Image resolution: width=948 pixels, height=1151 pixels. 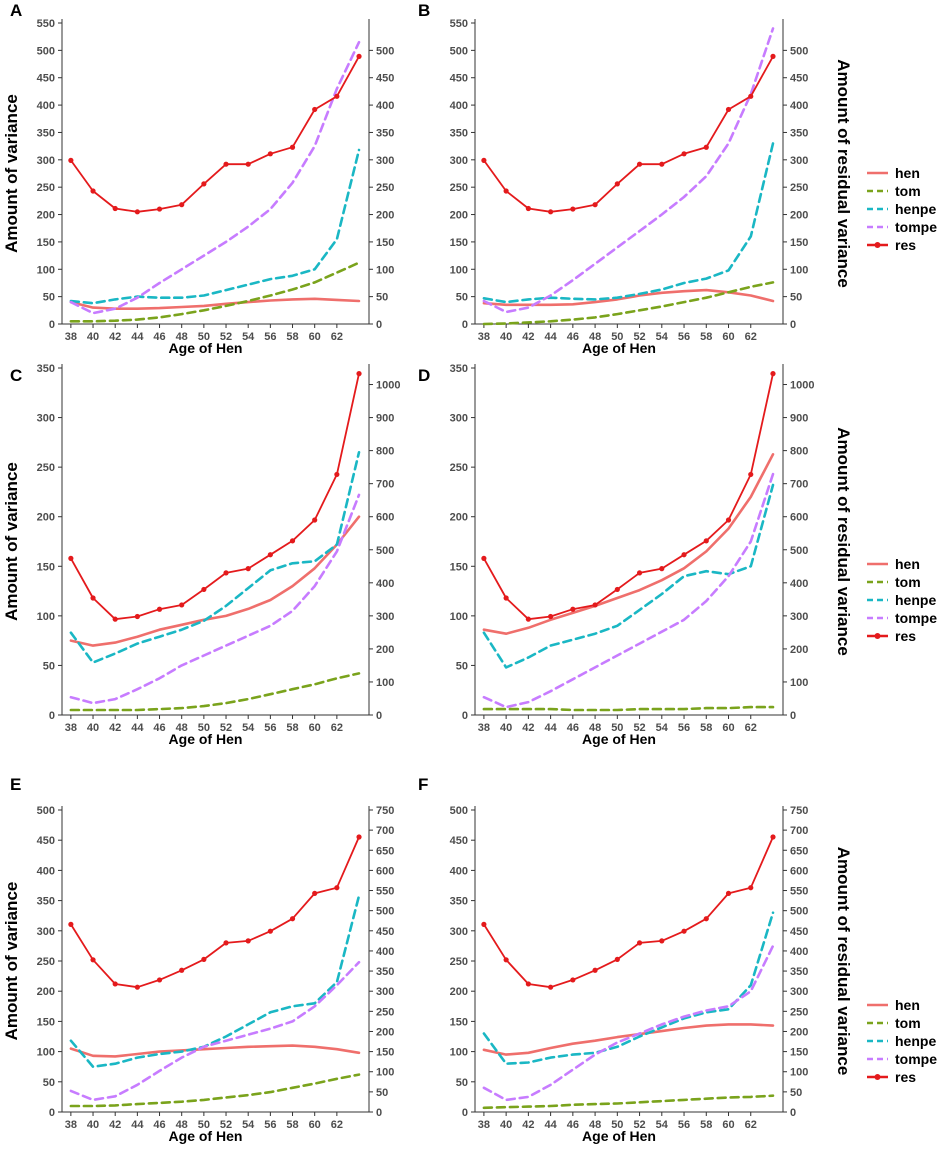 What do you see at coordinates (46, 871) in the screenshot?
I see `y-tick-label: 400` at bounding box center [46, 871].